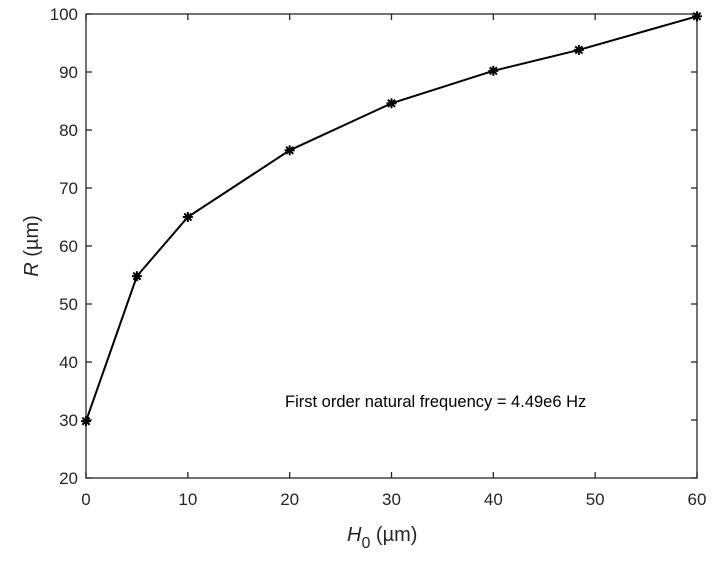  Describe the element at coordinates (64, 14) in the screenshot. I see `y-tick-label: 100` at that location.